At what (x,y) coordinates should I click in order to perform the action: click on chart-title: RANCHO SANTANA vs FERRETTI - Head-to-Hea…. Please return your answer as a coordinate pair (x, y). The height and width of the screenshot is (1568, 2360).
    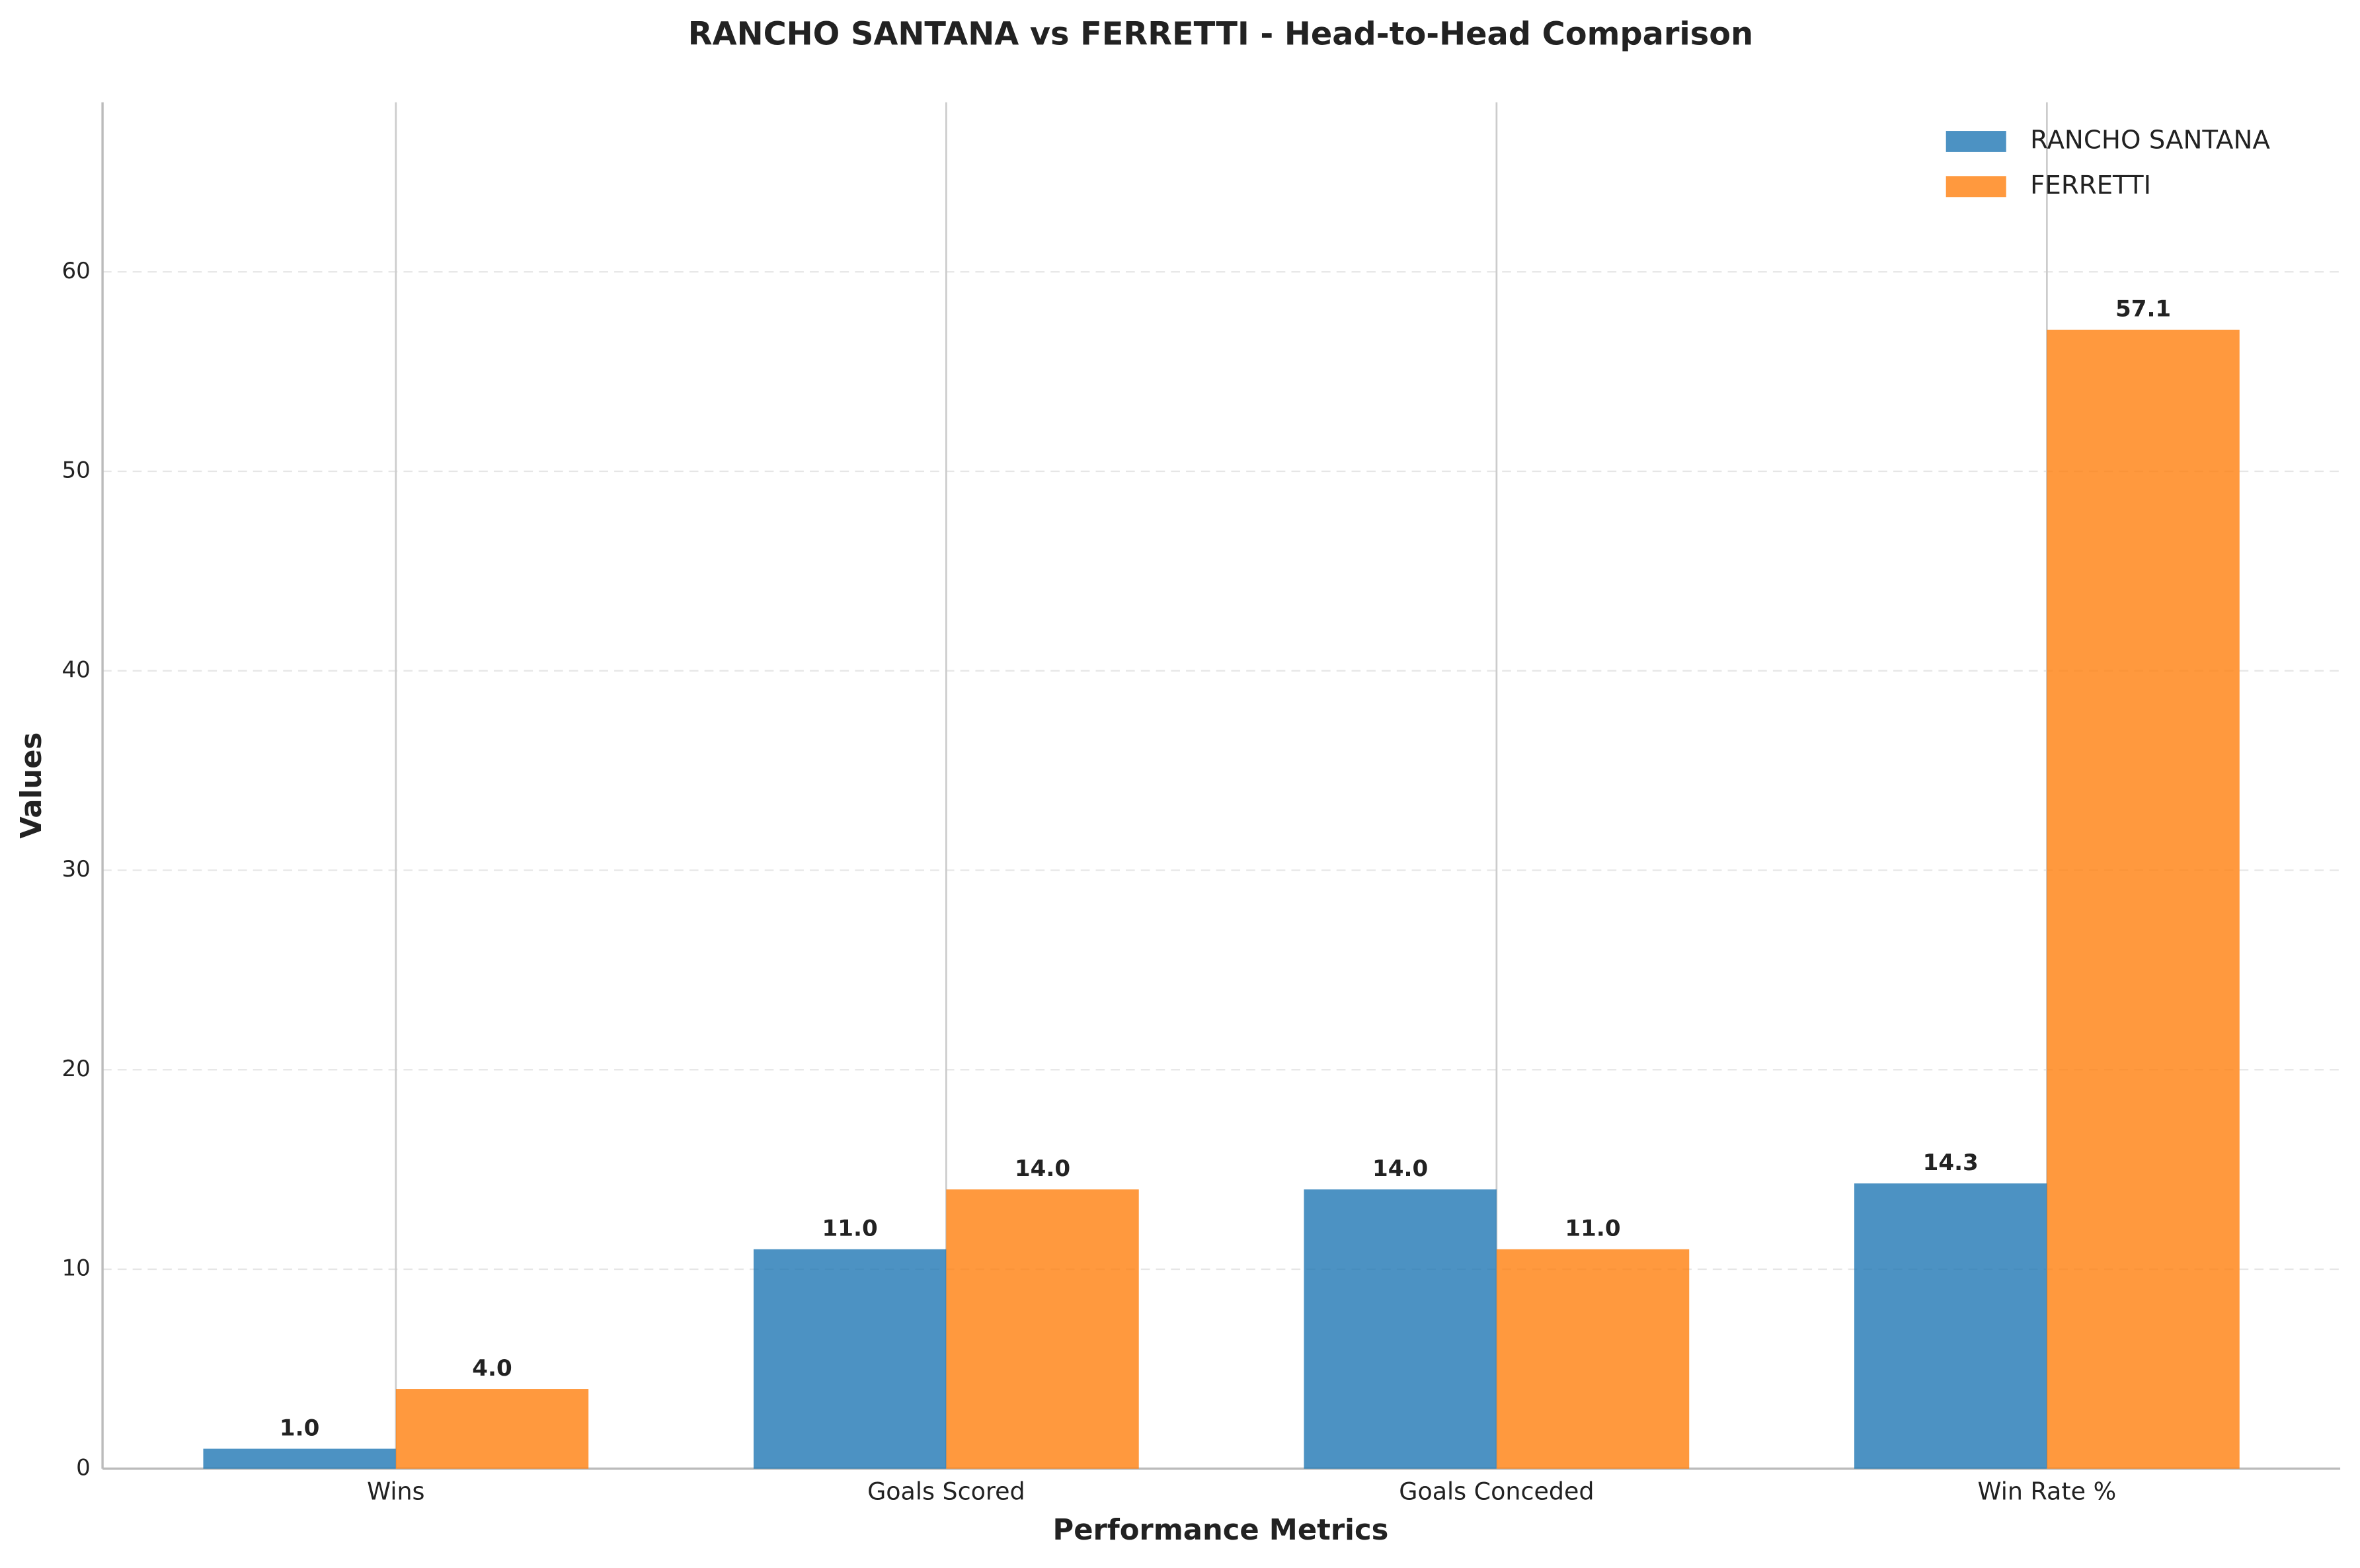
    Looking at the image, I should click on (1220, 35).